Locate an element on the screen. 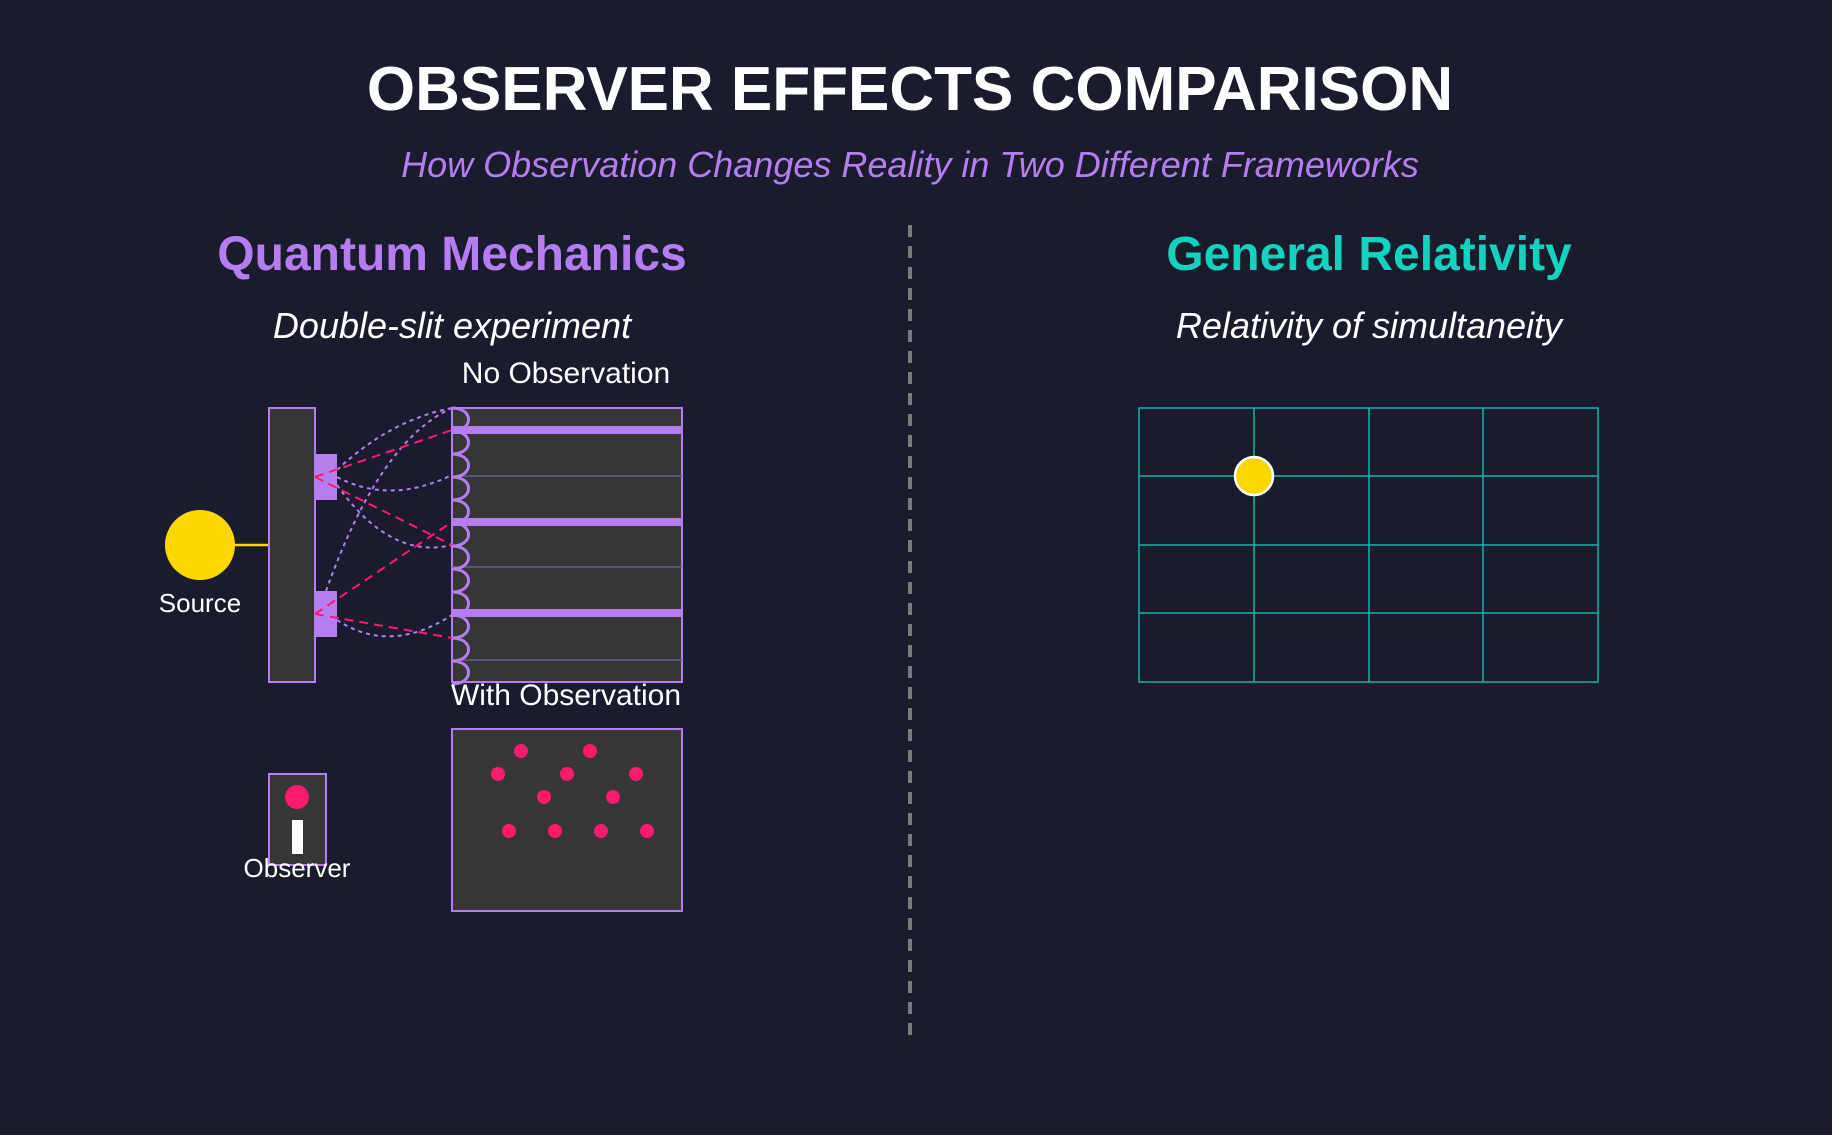  particle-paths is located at coordinates (383, 534).